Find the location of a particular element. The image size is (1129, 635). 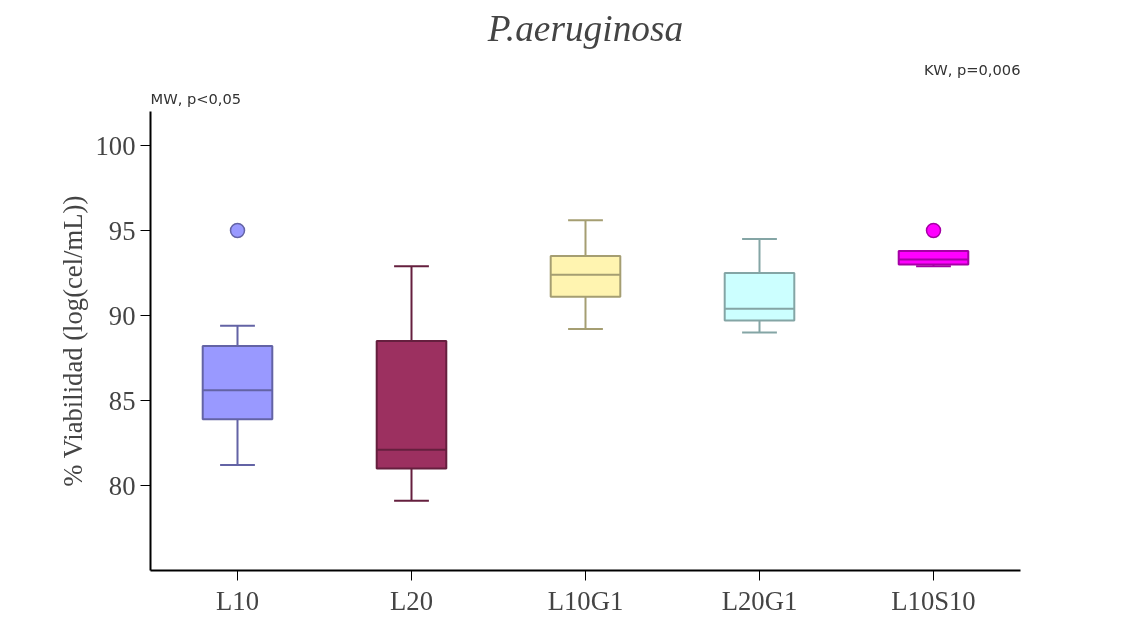

y-tick-label: 100 is located at coordinates (115, 145).